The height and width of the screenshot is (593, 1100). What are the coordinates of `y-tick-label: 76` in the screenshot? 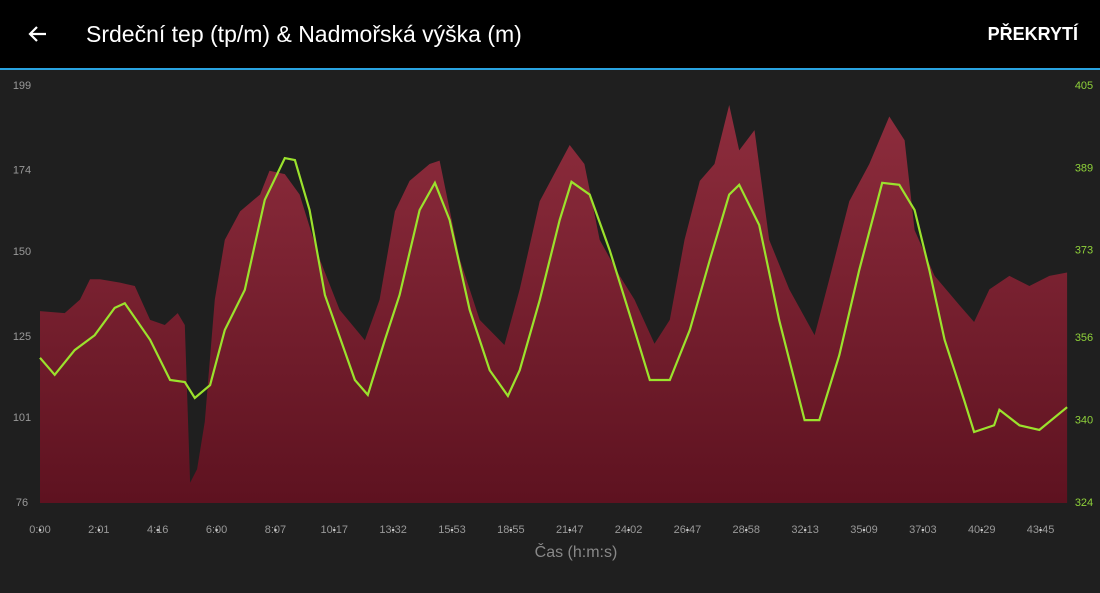 It's located at (22, 503).